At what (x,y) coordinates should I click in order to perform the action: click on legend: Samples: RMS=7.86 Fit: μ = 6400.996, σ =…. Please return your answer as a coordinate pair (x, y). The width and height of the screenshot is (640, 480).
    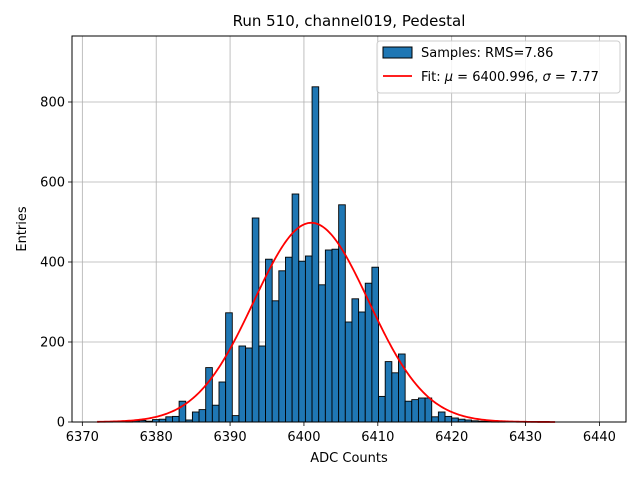
    Looking at the image, I should click on (498, 67).